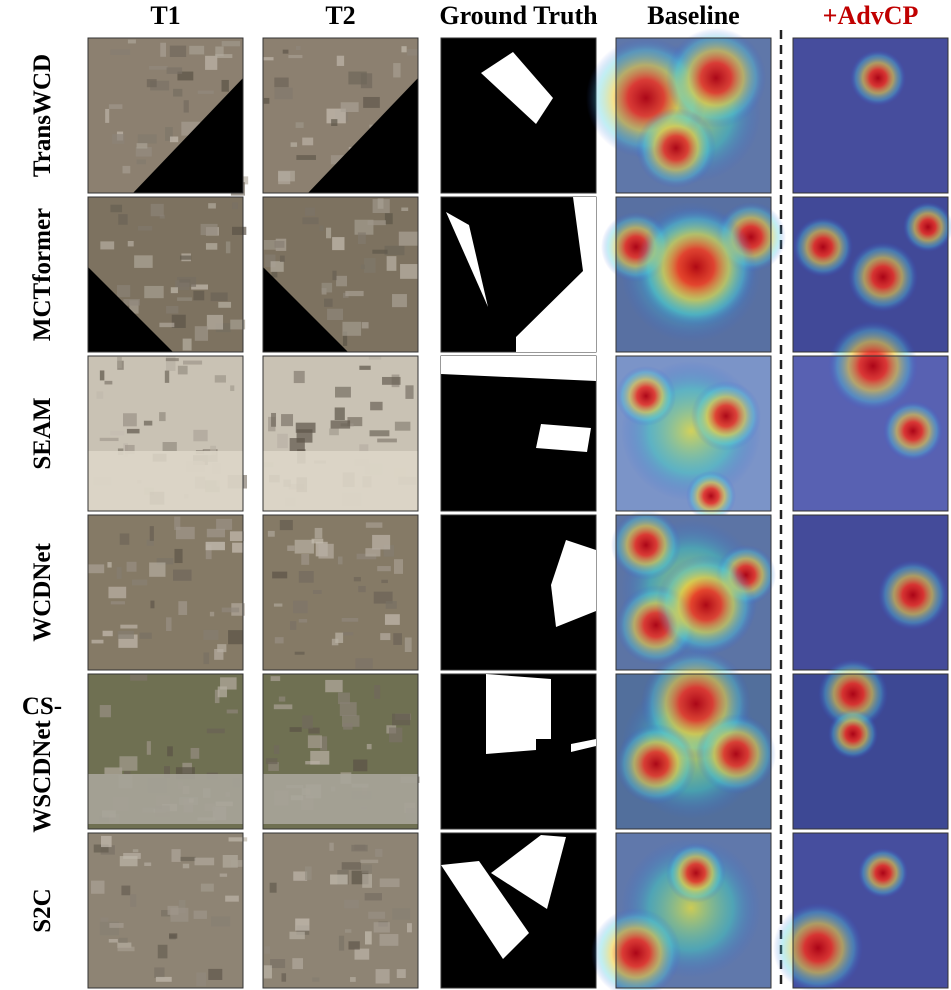 The image size is (951, 990). I want to click on runway, so click(340, 799).